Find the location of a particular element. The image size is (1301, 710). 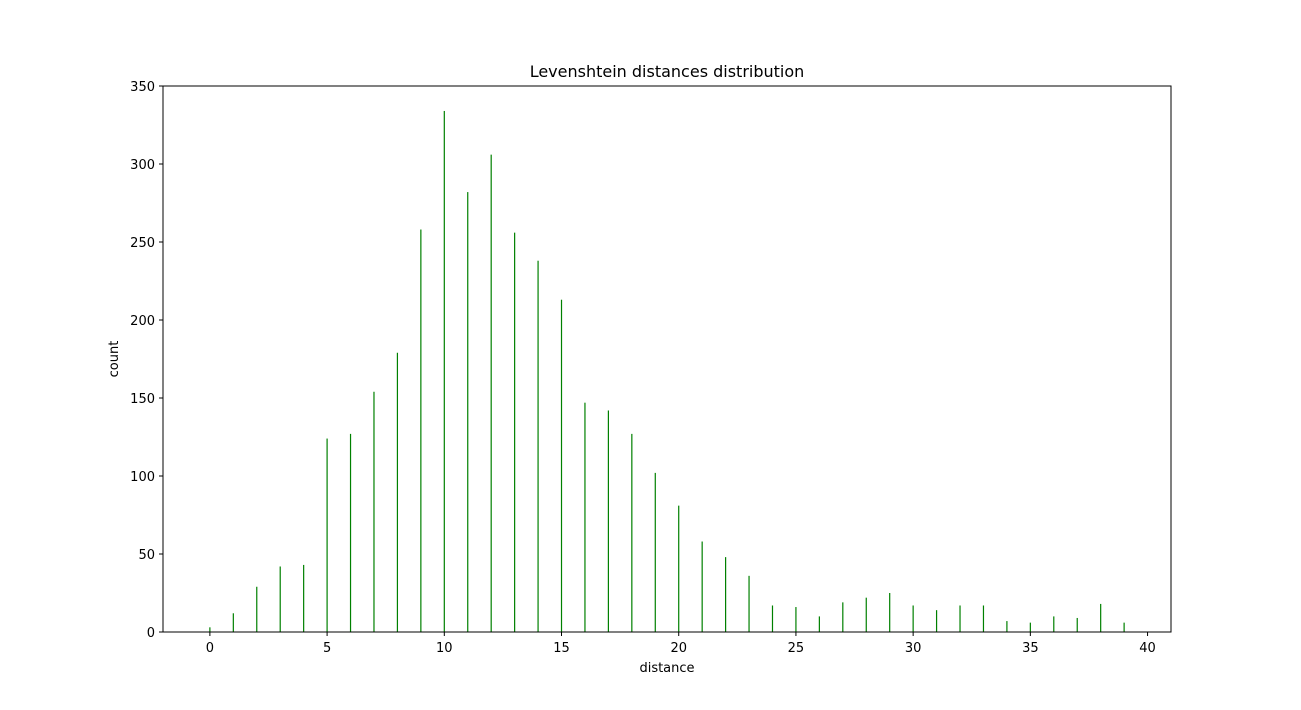

y-tick-label: 350 is located at coordinates (142, 87).